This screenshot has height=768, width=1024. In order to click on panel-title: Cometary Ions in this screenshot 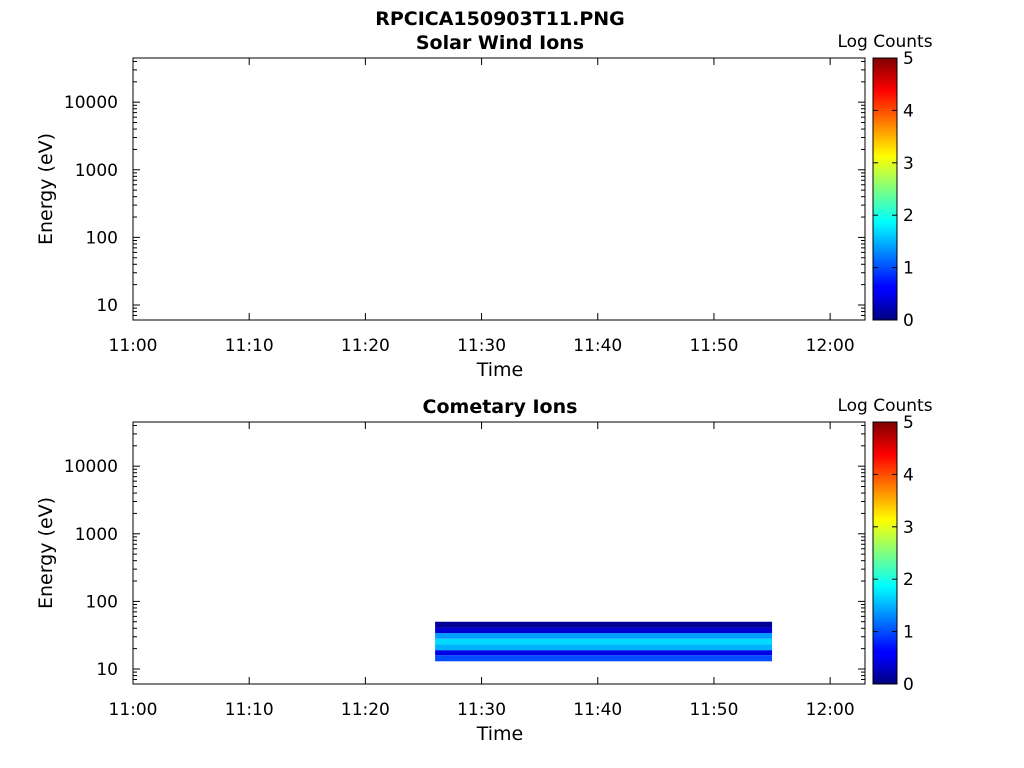, I will do `click(500, 407)`.